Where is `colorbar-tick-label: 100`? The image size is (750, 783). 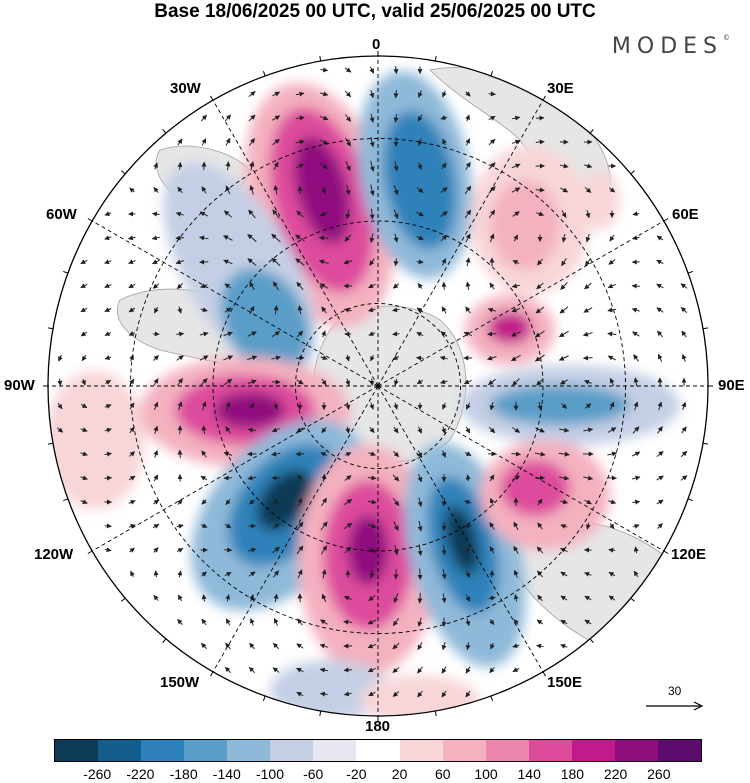
colorbar-tick-label: 100 is located at coordinates (486, 774).